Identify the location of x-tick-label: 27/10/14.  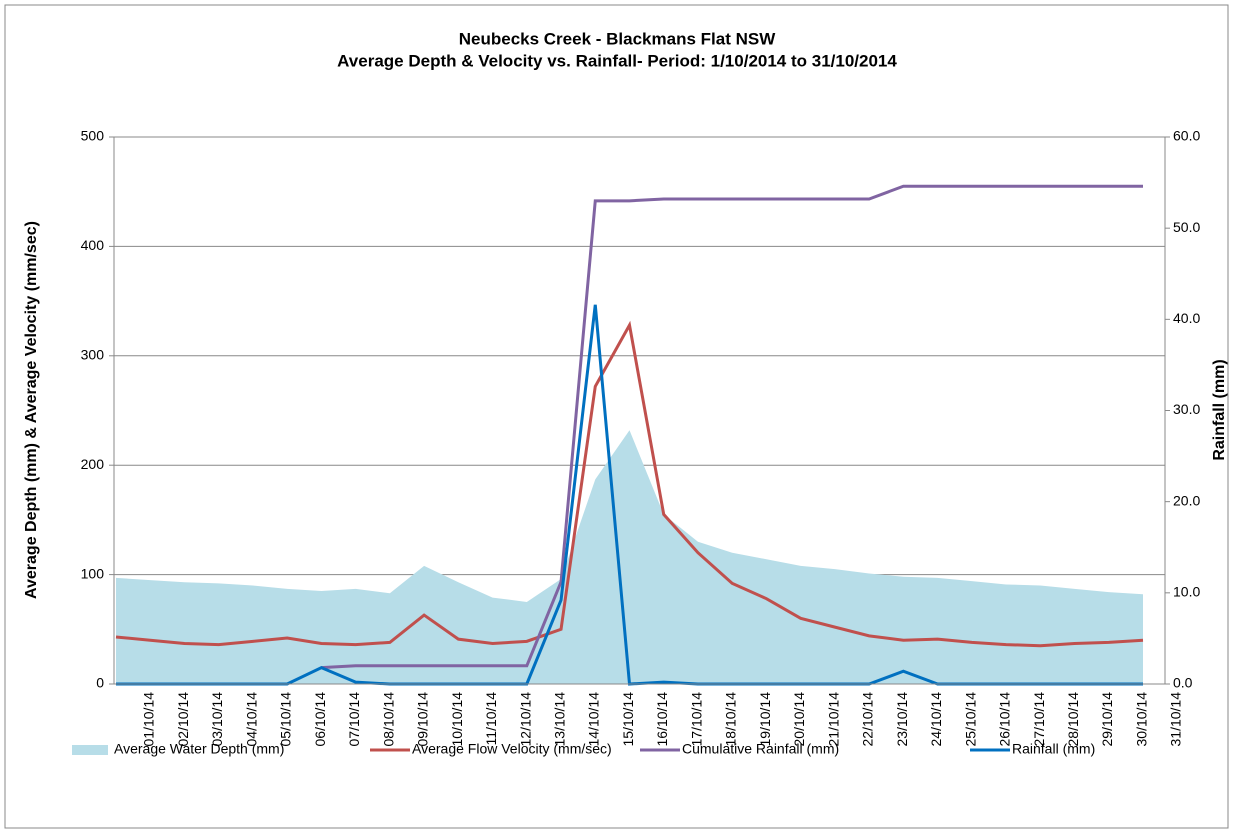
(1039, 719).